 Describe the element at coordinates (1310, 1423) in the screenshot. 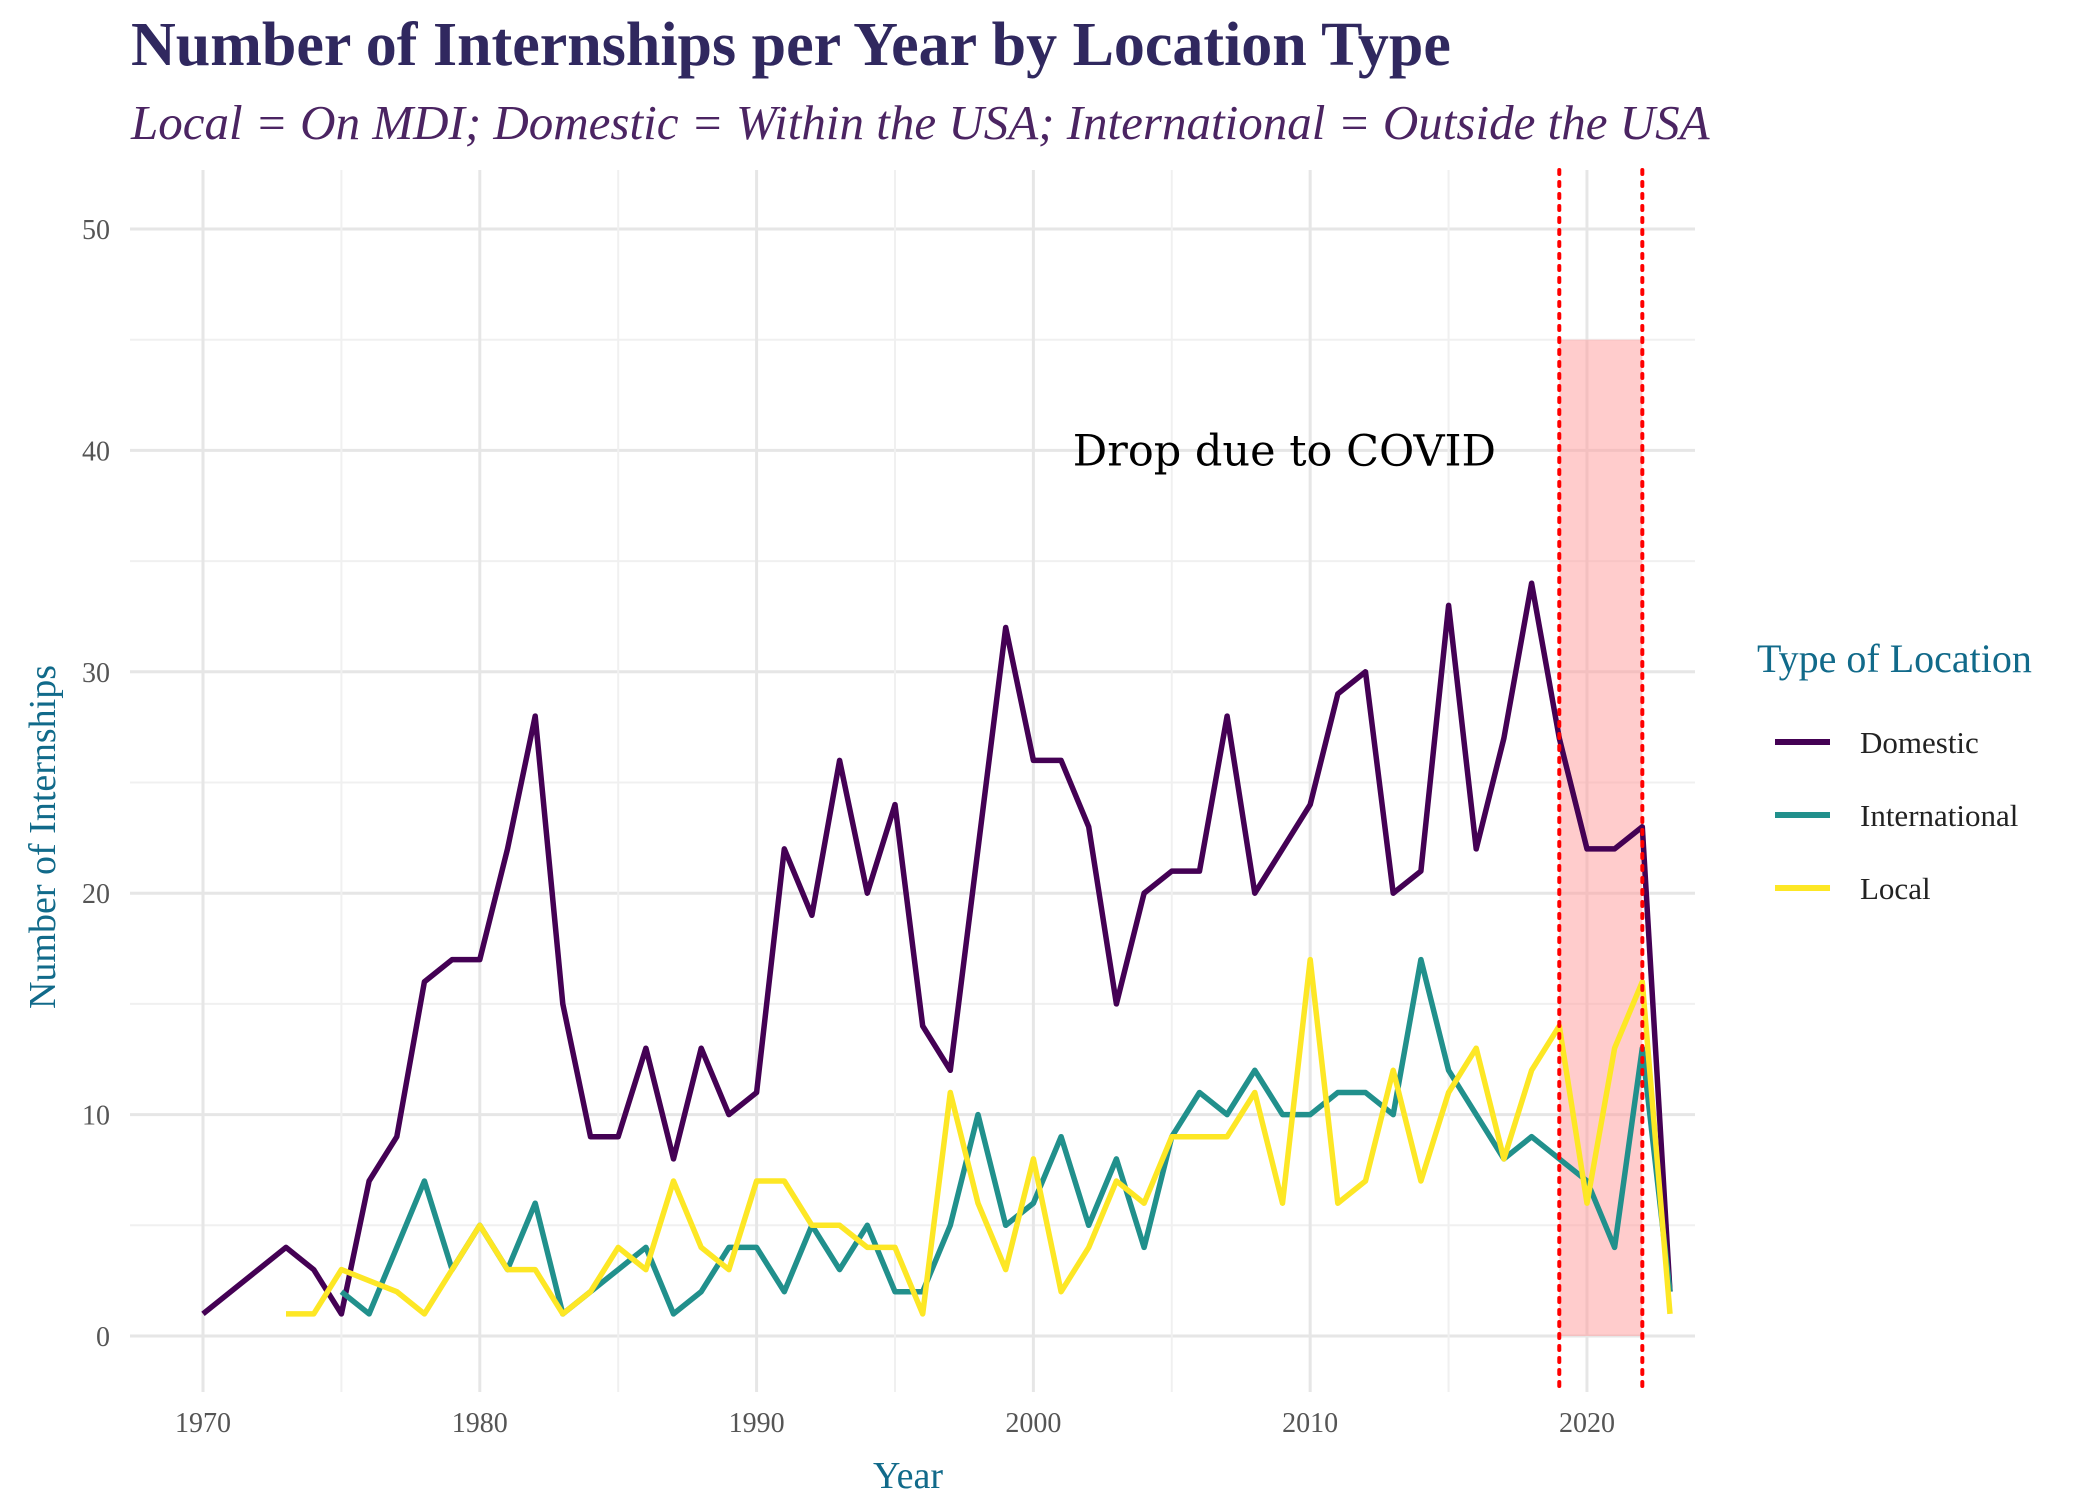

I see `x-tick-label: 2010` at that location.